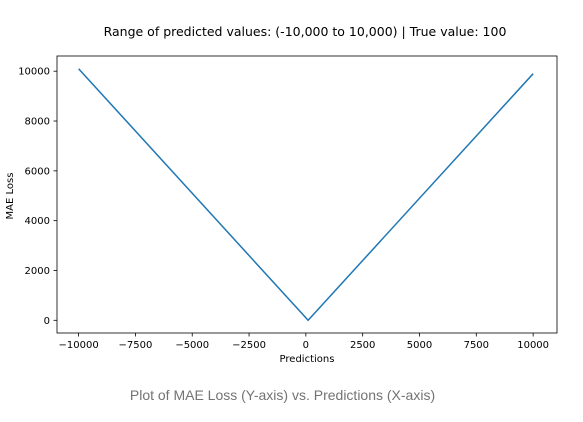 The image size is (583, 422). I want to click on x-tick-label: −7500, so click(135, 345).